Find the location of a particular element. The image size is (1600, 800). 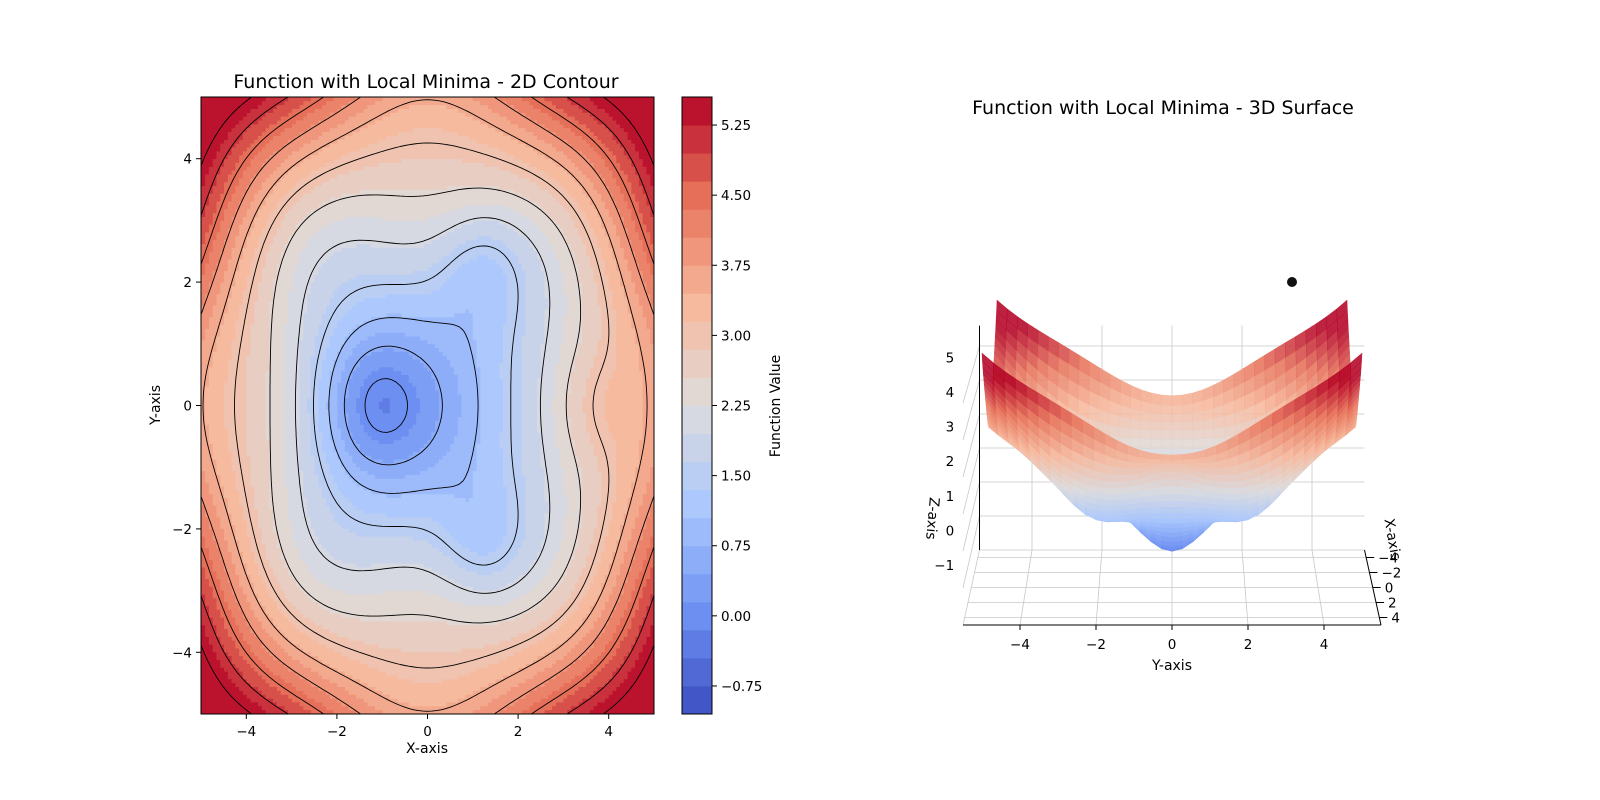

colorbar-tick-label: 4.50 is located at coordinates (736, 196).